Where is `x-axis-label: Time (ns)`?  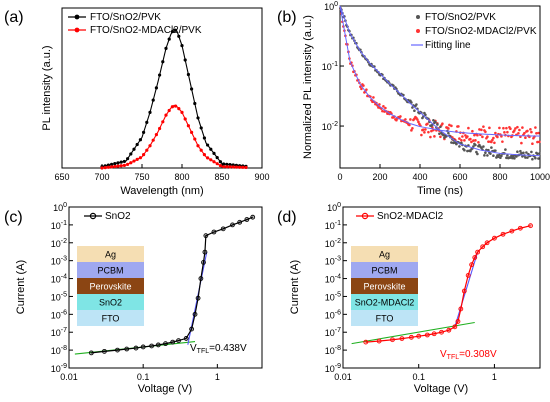 x-axis-label: Time (ns) is located at coordinates (440, 191).